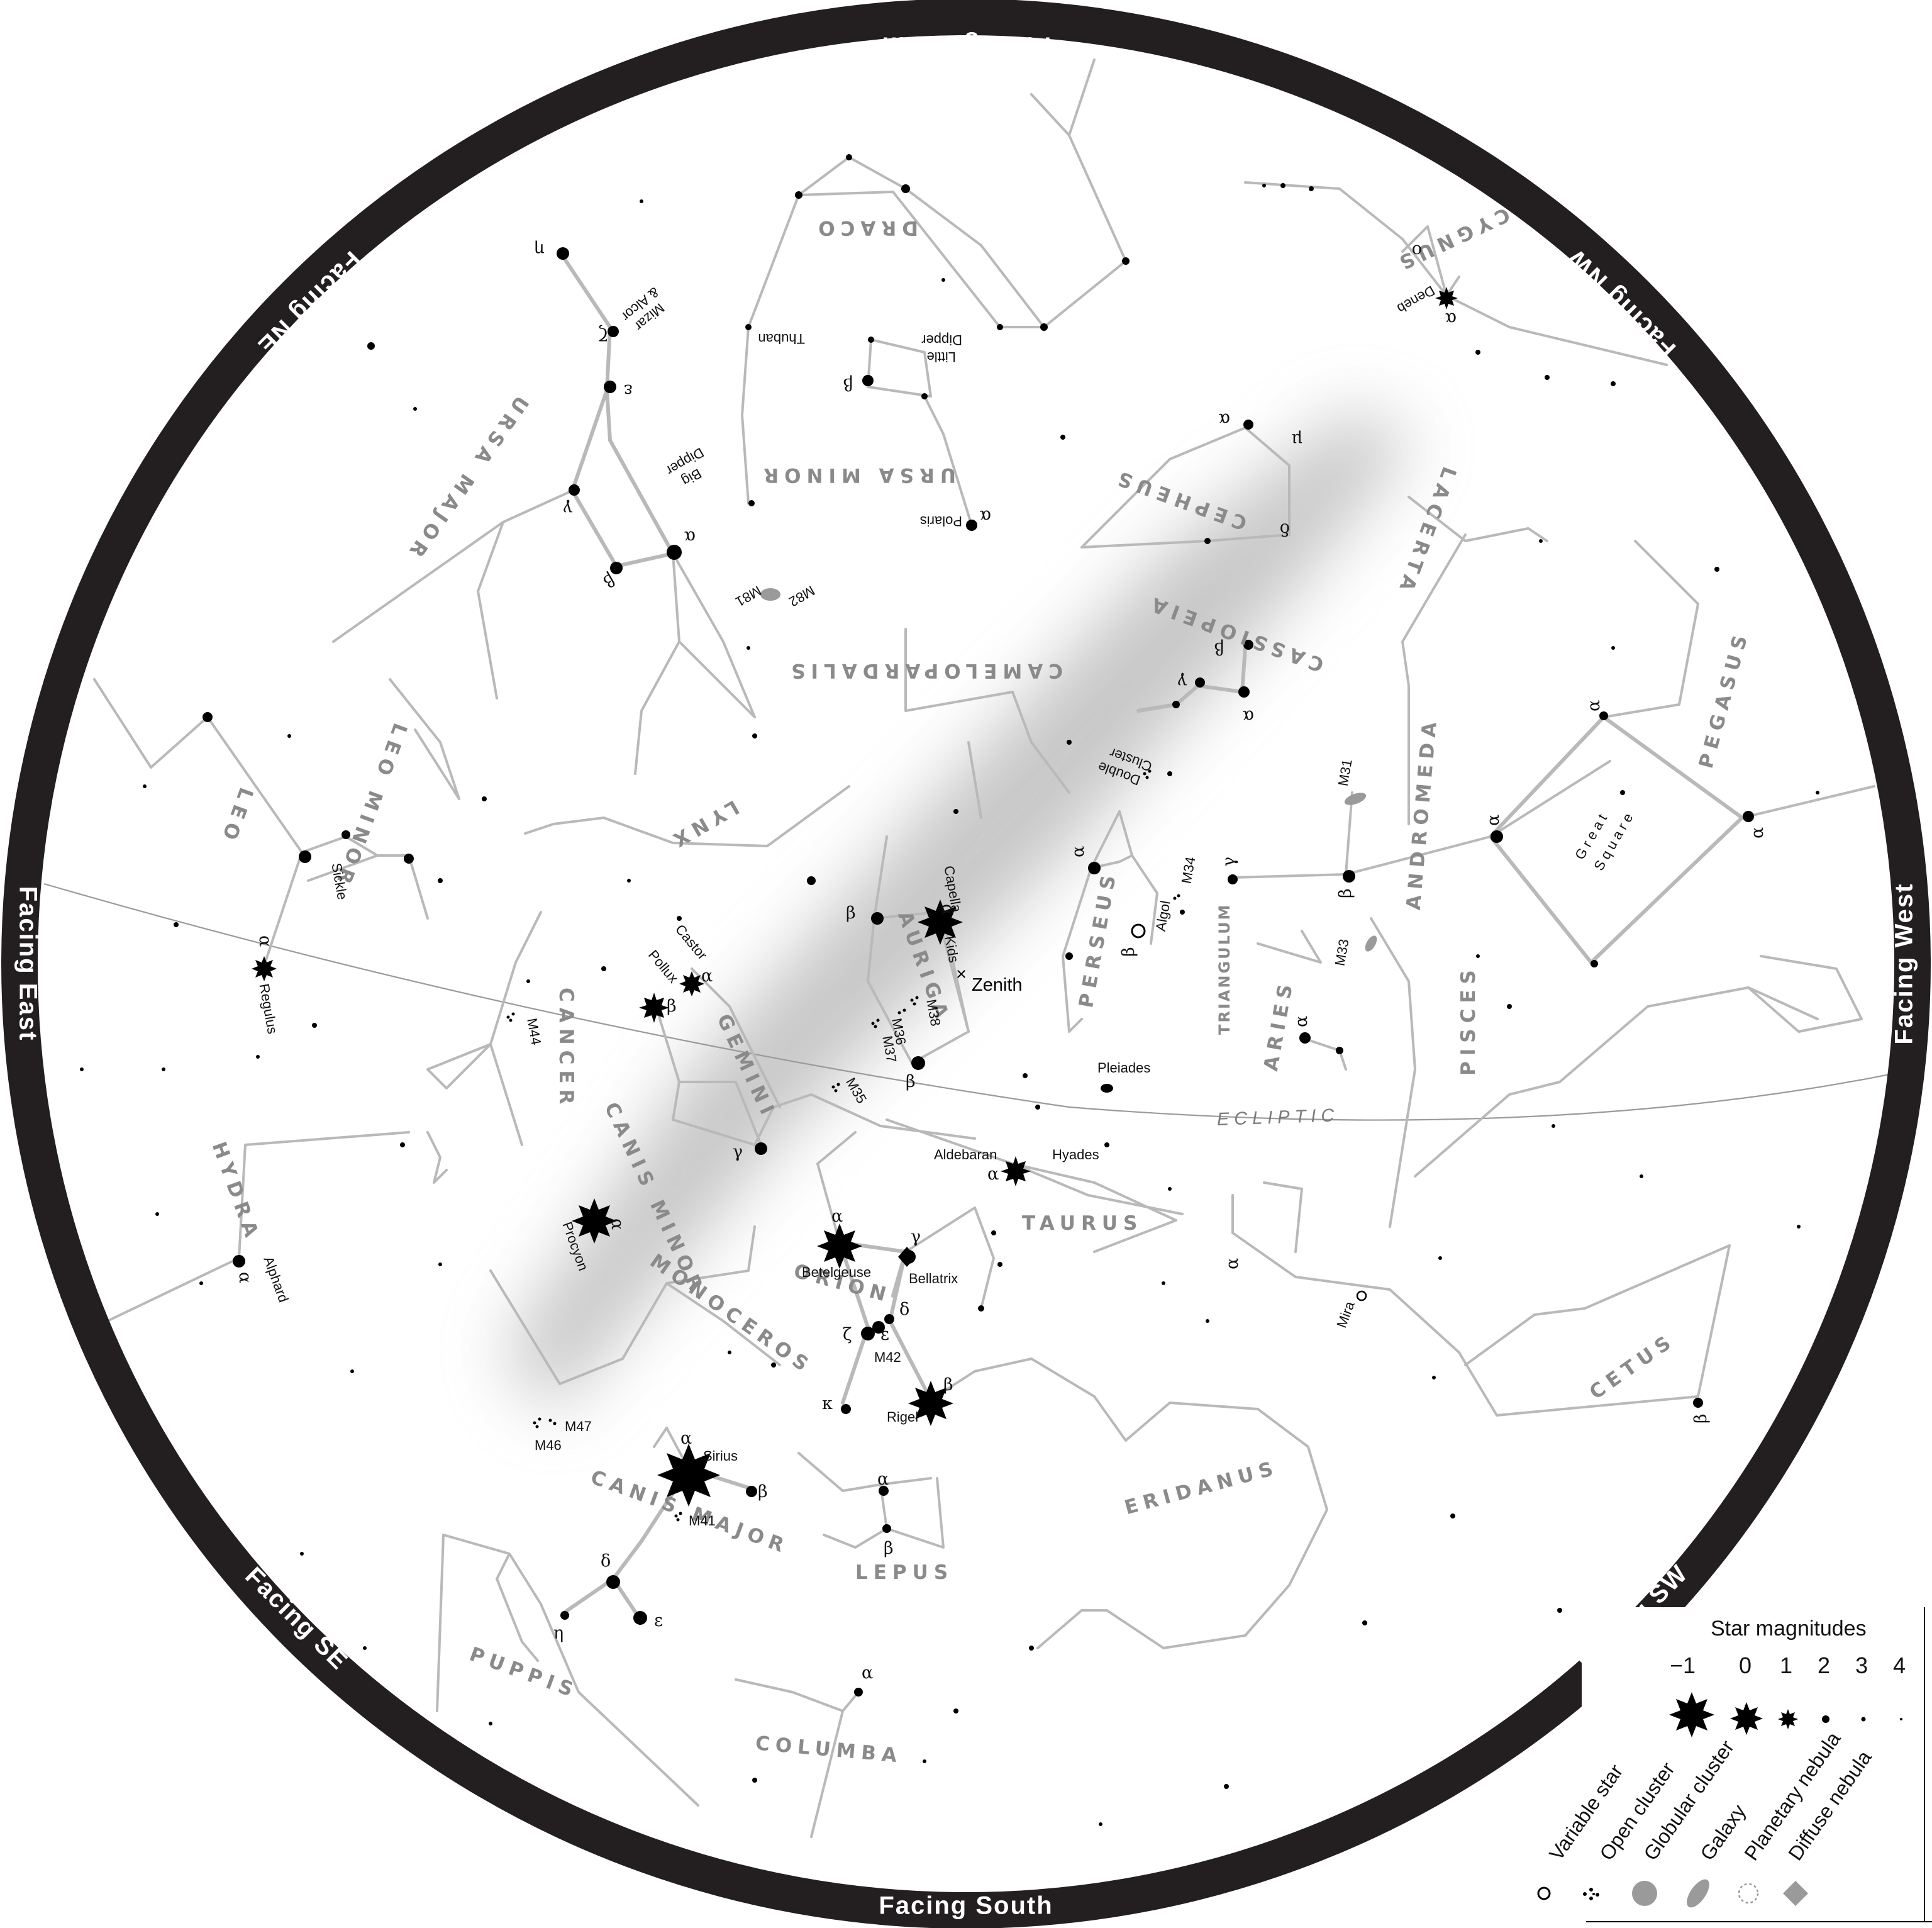  Describe the element at coordinates (1138, 931) in the screenshot. I see `algol-variable` at that location.